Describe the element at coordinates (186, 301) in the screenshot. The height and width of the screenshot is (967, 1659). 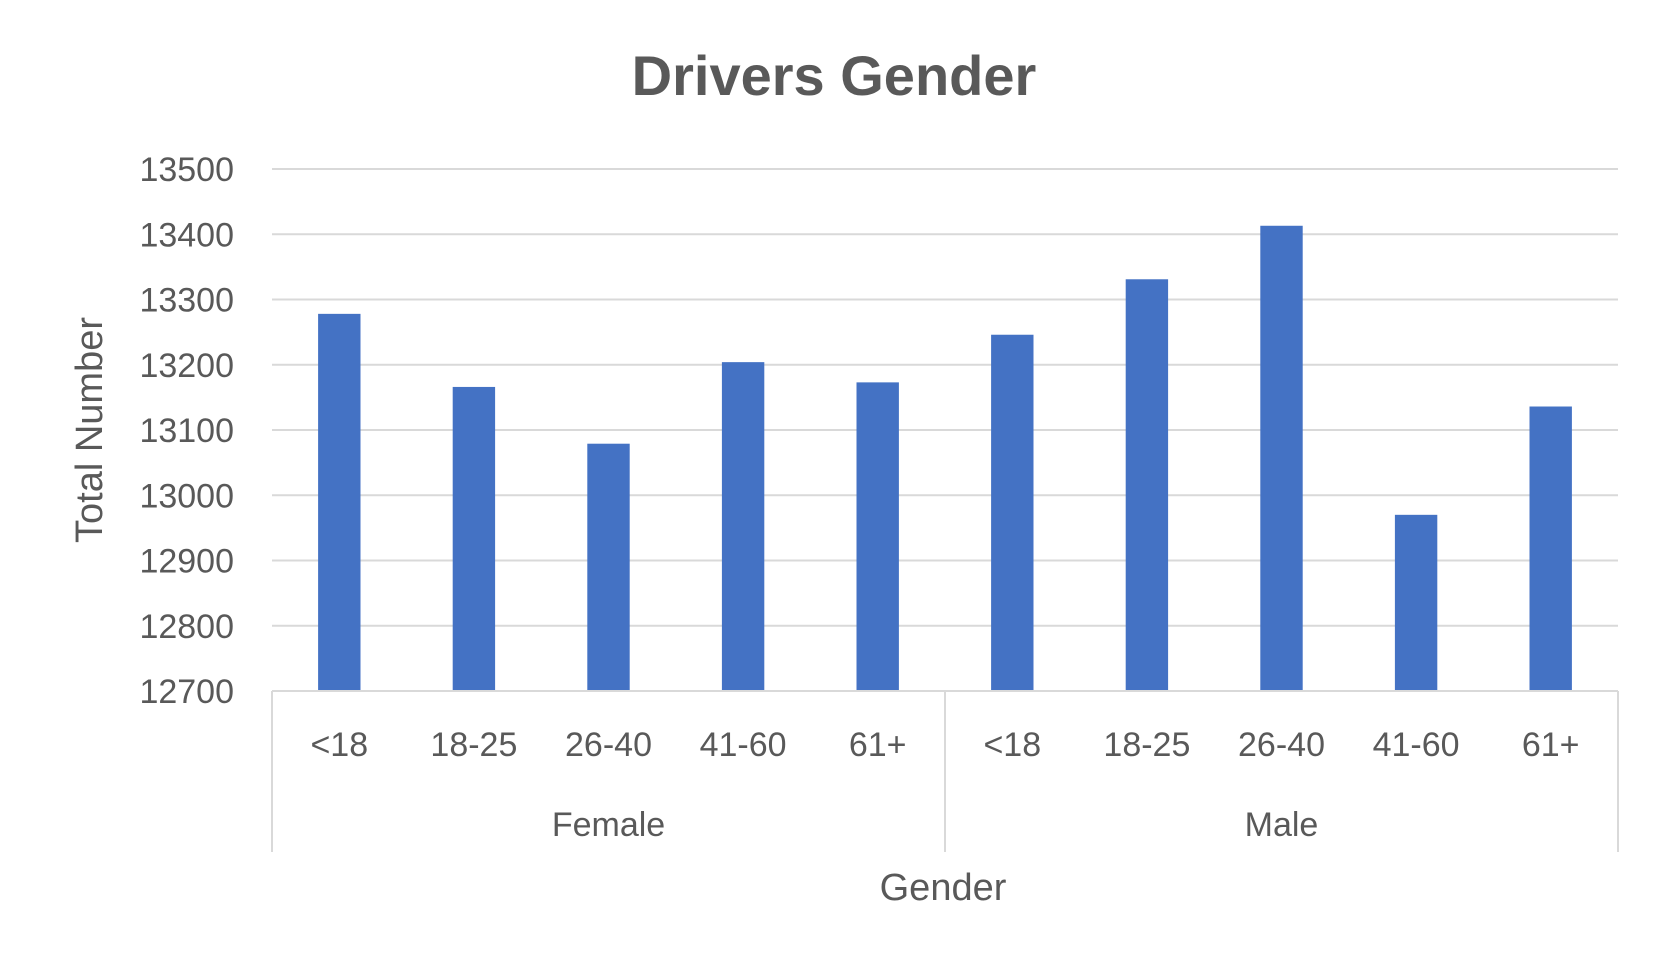
I see `y-tick-label: 13300` at that location.